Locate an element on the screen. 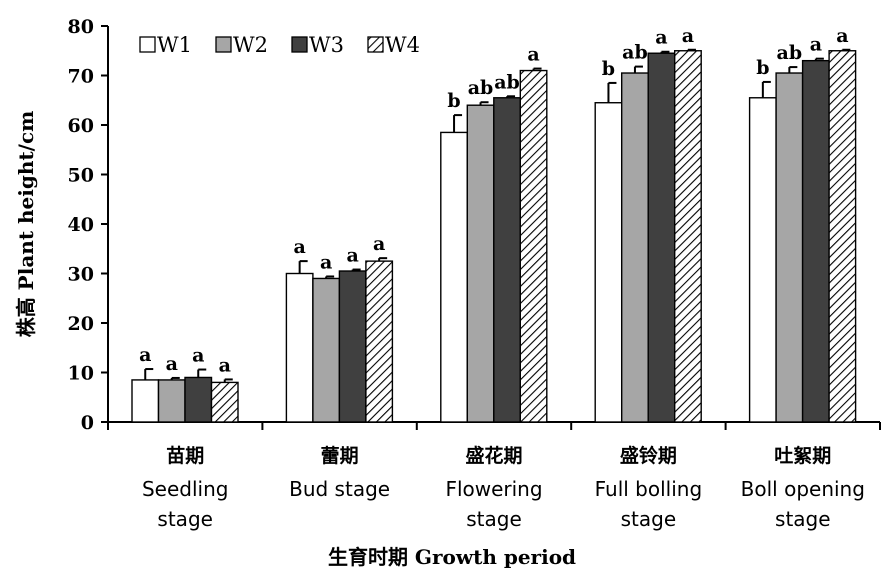  y-tick-label: 50 is located at coordinates (81, 176).